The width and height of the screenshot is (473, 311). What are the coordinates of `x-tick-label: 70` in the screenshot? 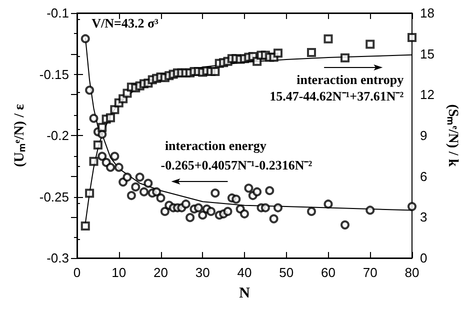 It's located at (370, 272).